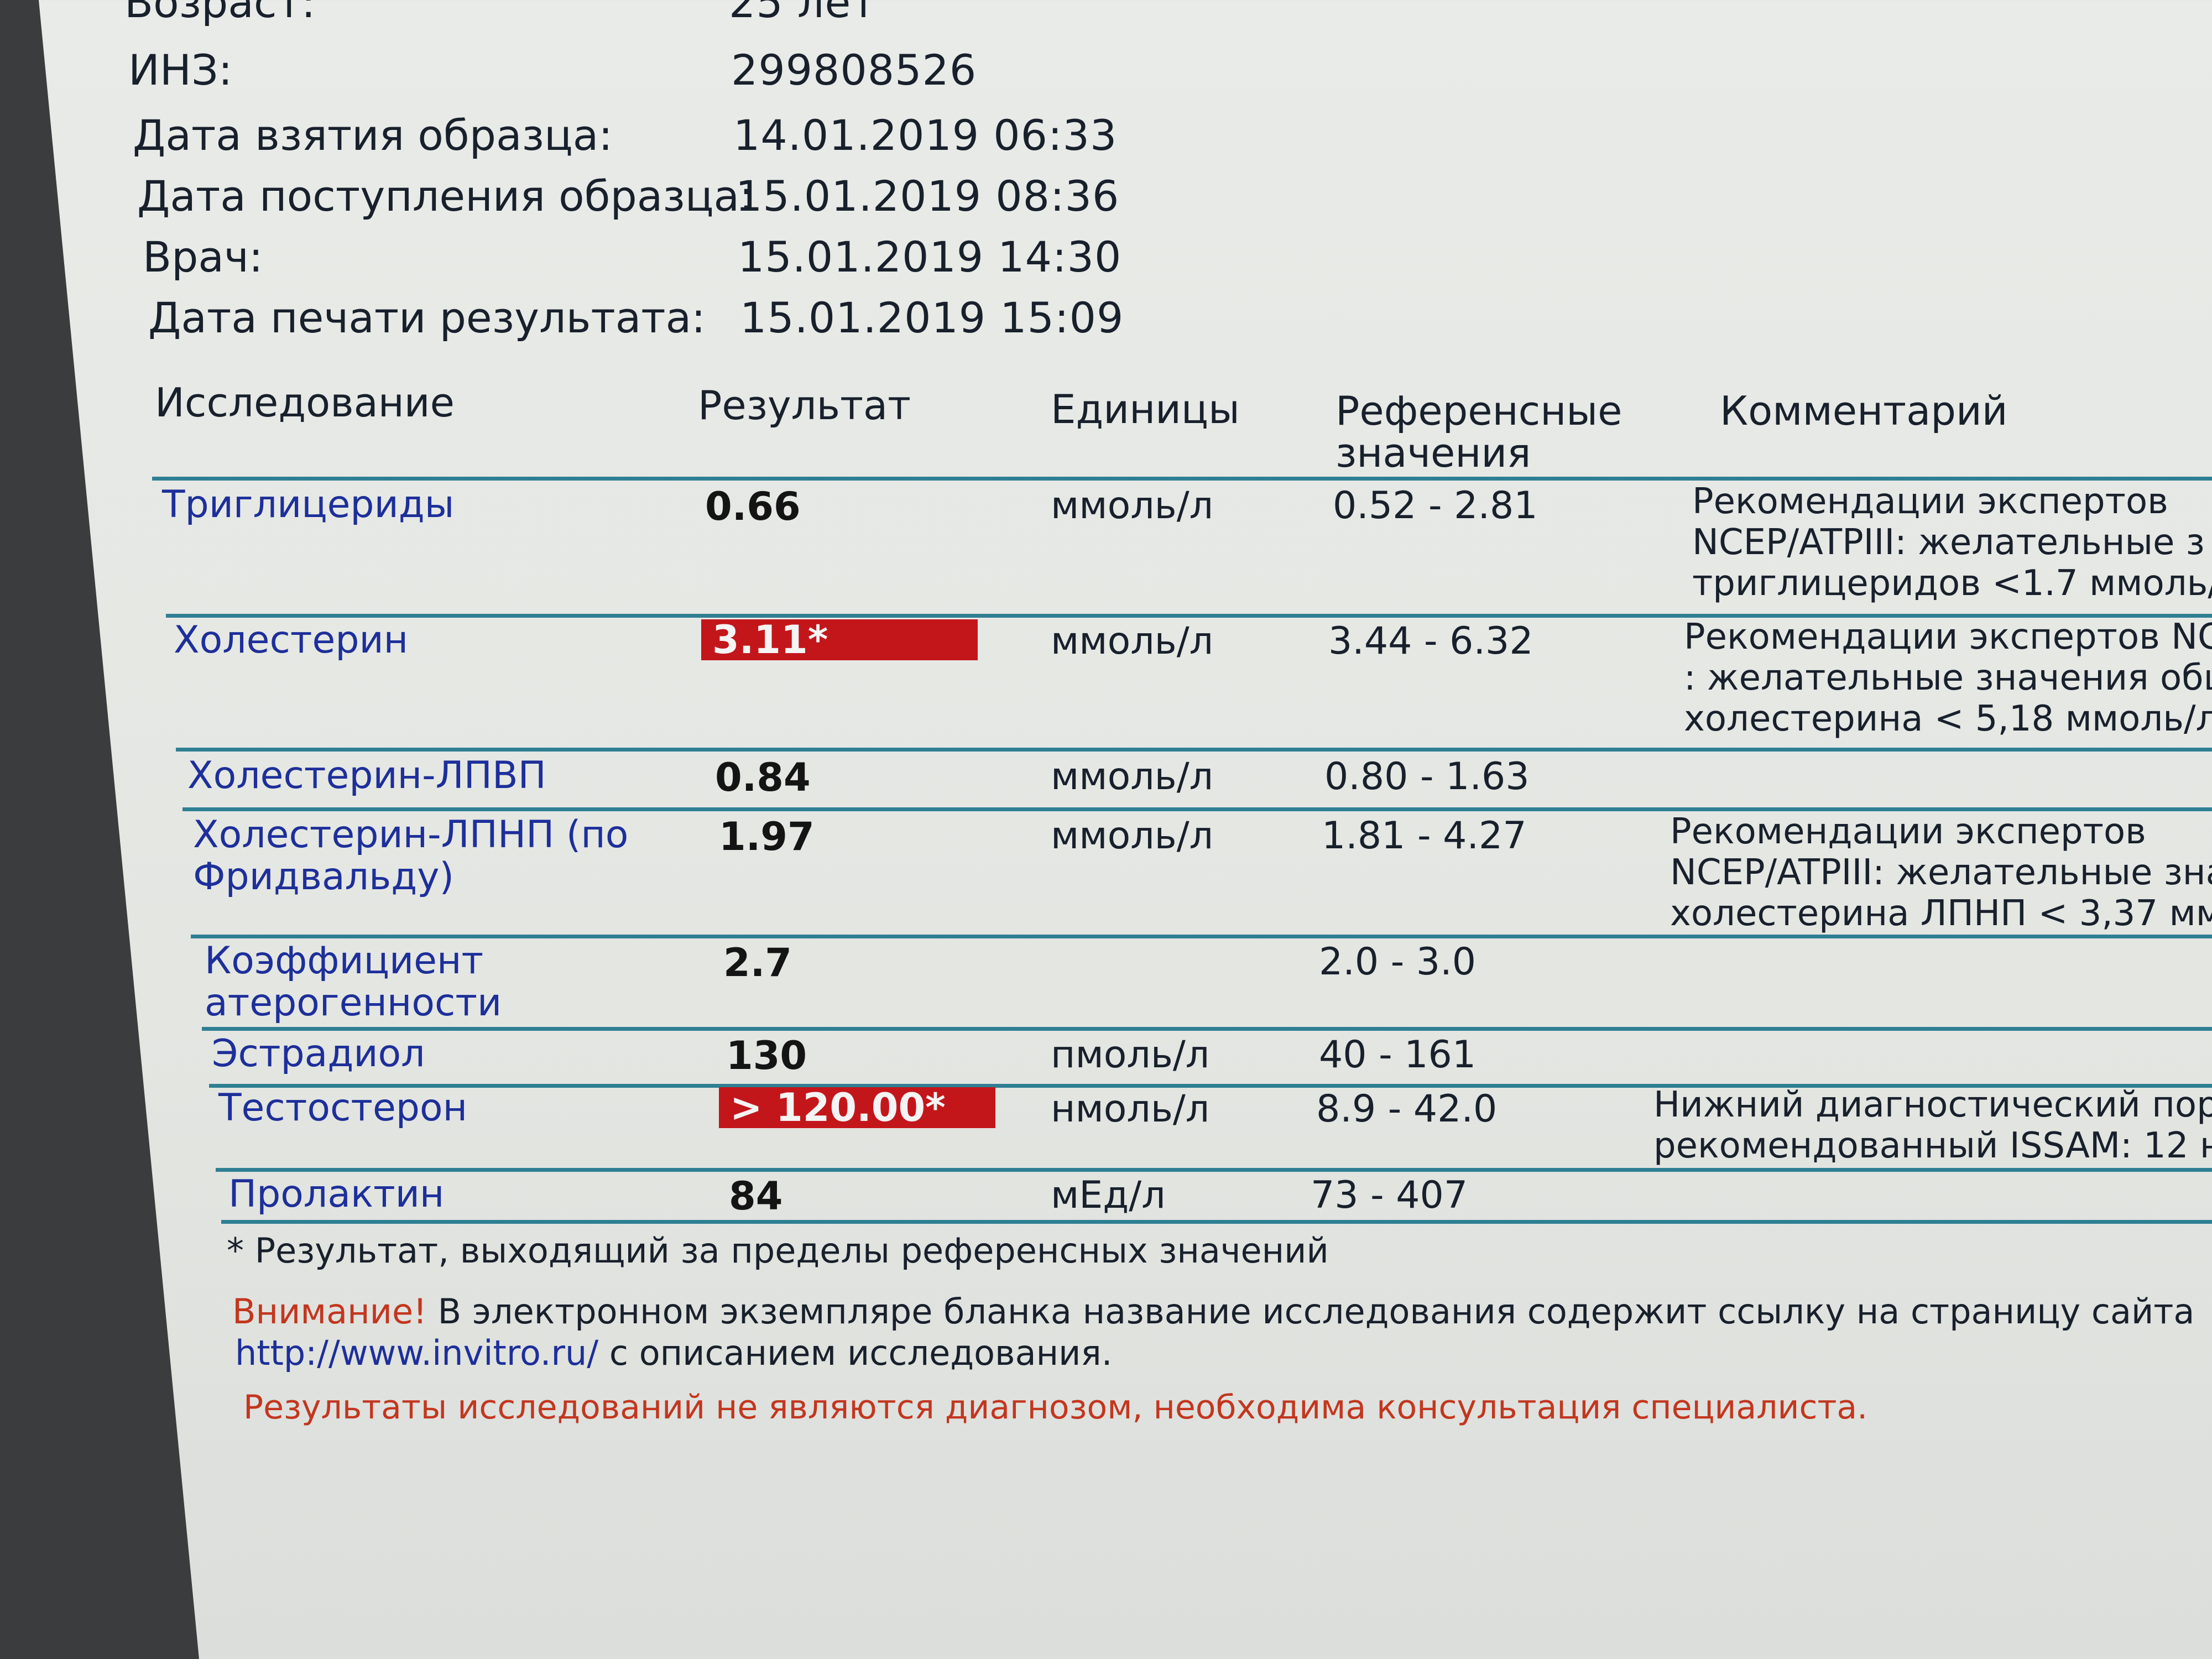 The image size is (2212, 1659). I want to click on test-name-line: Холестерин, so click(291, 640).